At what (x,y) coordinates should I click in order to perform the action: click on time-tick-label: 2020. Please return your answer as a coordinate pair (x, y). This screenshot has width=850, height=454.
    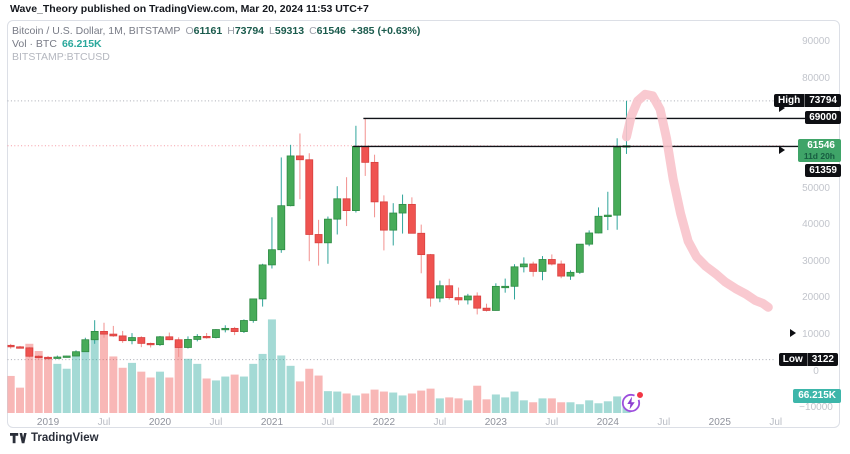
    Looking at the image, I should click on (160, 422).